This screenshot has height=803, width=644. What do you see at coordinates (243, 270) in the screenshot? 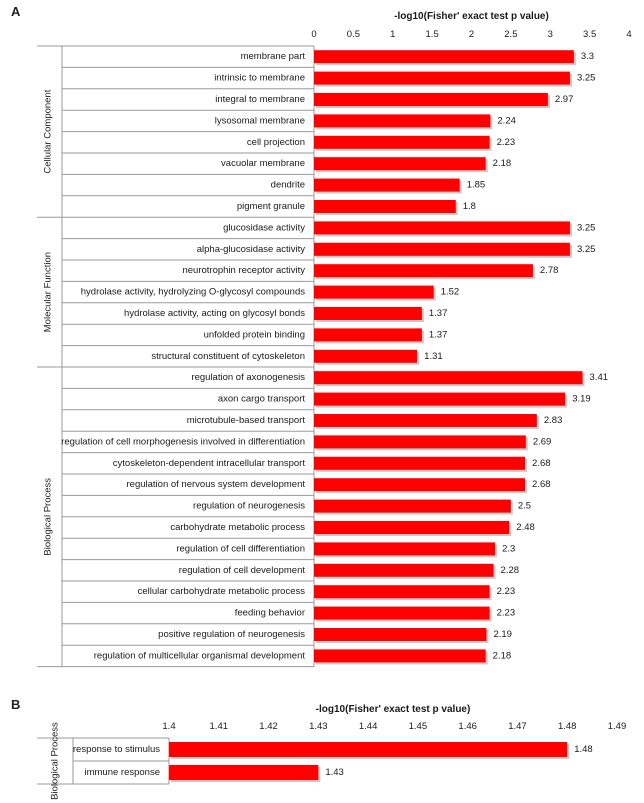
I see `category-label: neurotrophin receptor activity` at bounding box center [243, 270].